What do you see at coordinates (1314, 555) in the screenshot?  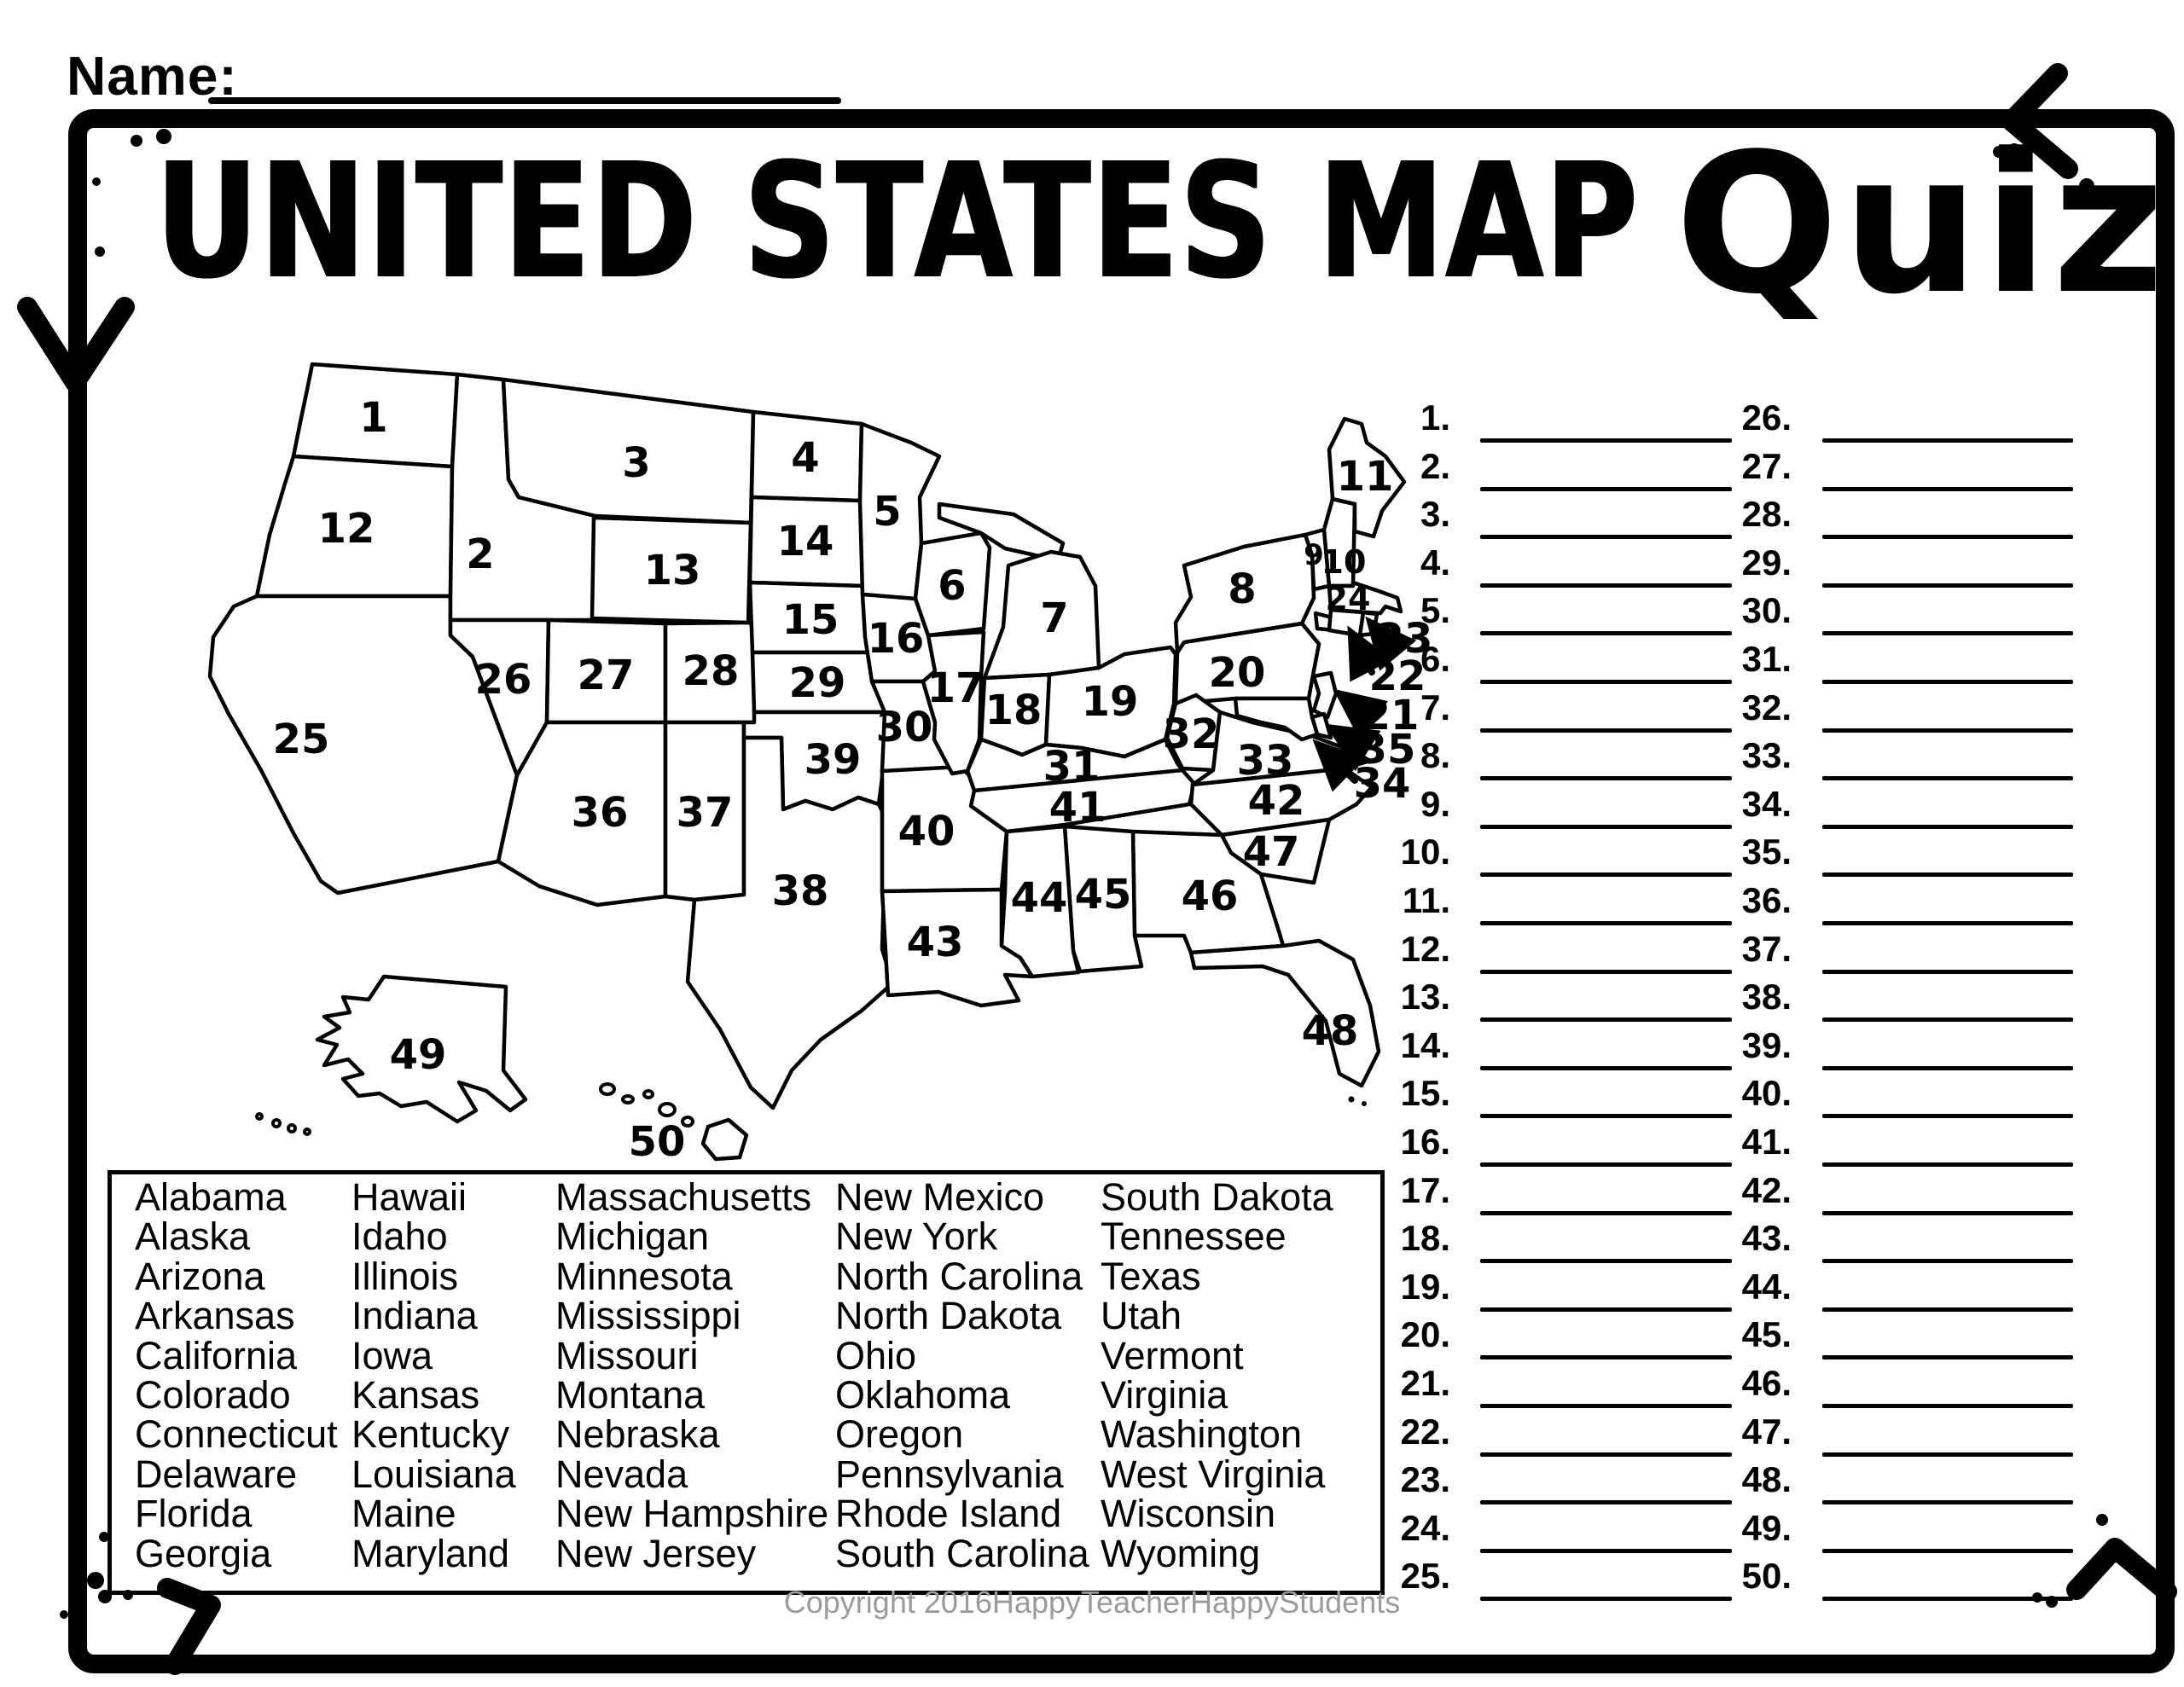 I see `map-number-9: 9` at bounding box center [1314, 555].